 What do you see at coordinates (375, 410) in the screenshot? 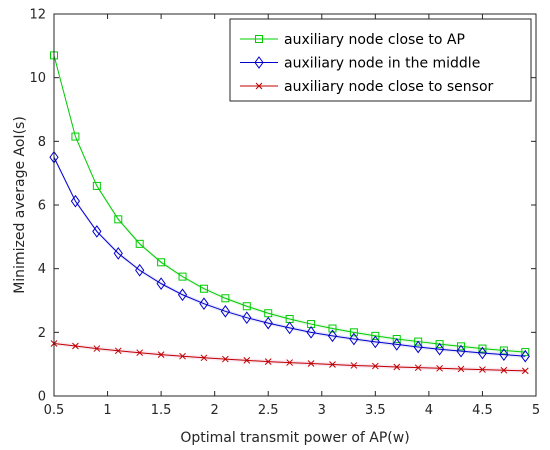
I see `x-tick-label: 3.5` at bounding box center [375, 410].